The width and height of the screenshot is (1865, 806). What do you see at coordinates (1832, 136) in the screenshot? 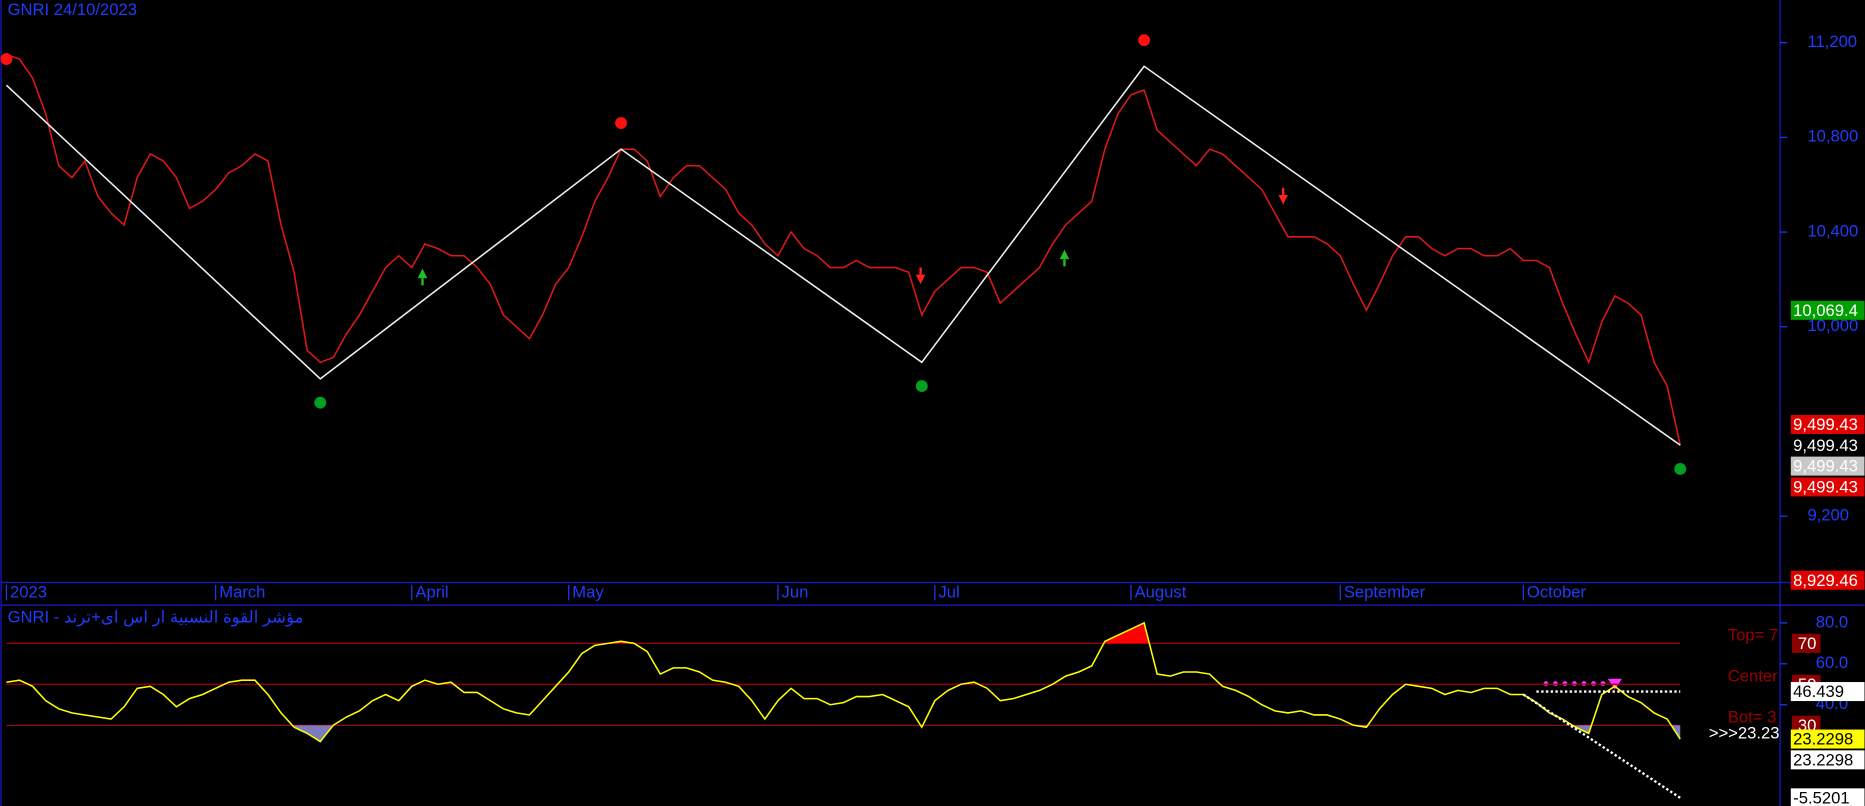
I see `y-tick-label: 10,800` at bounding box center [1832, 136].